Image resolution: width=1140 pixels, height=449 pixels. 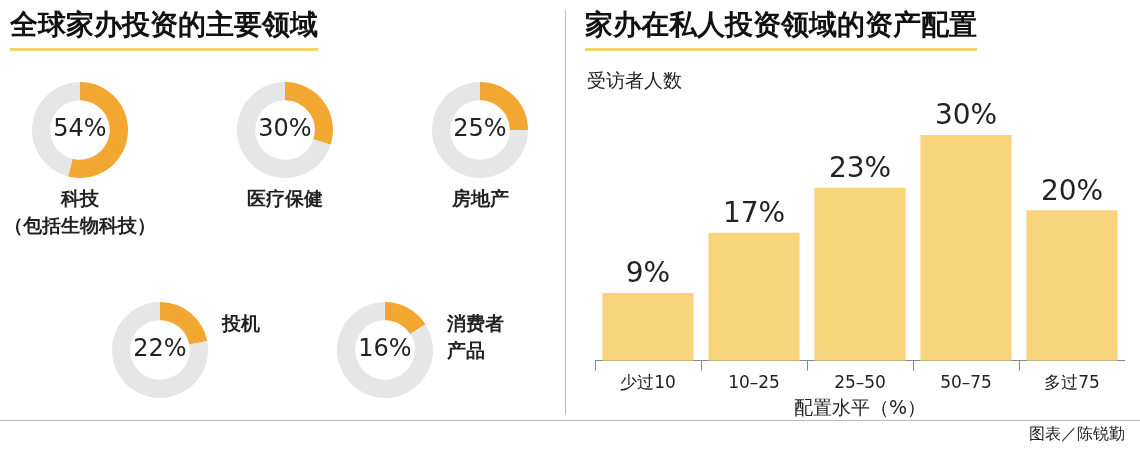 What do you see at coordinates (754, 213) in the screenshot?
I see `data-label: 17%` at bounding box center [754, 213].